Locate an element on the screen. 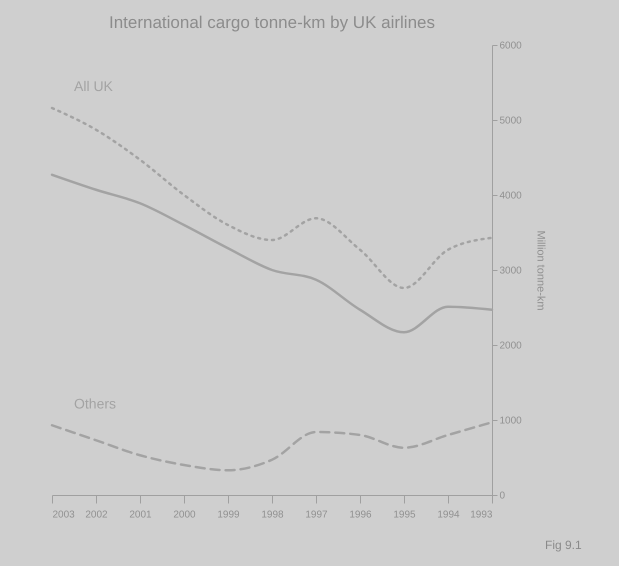  x-tick-label: 1994 is located at coordinates (448, 515).